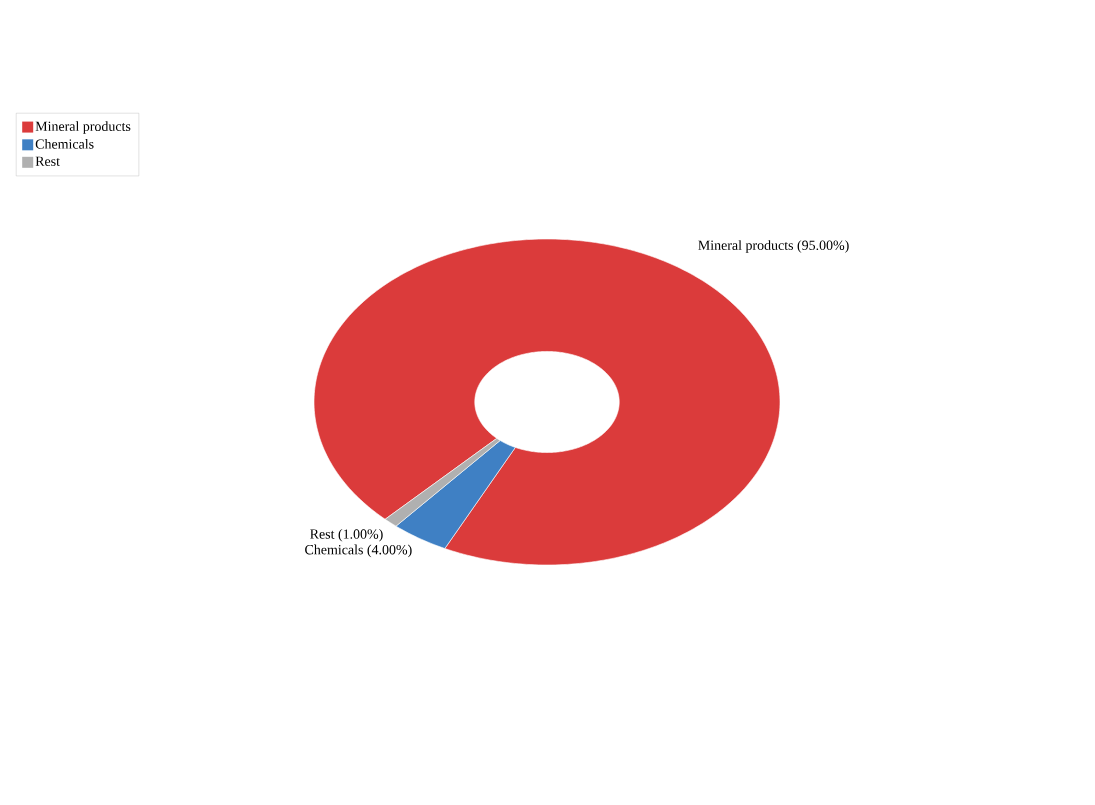 This screenshot has height=805, width=1095. Describe the element at coordinates (64, 143) in the screenshot. I see `legend-label: Chemicals` at that location.